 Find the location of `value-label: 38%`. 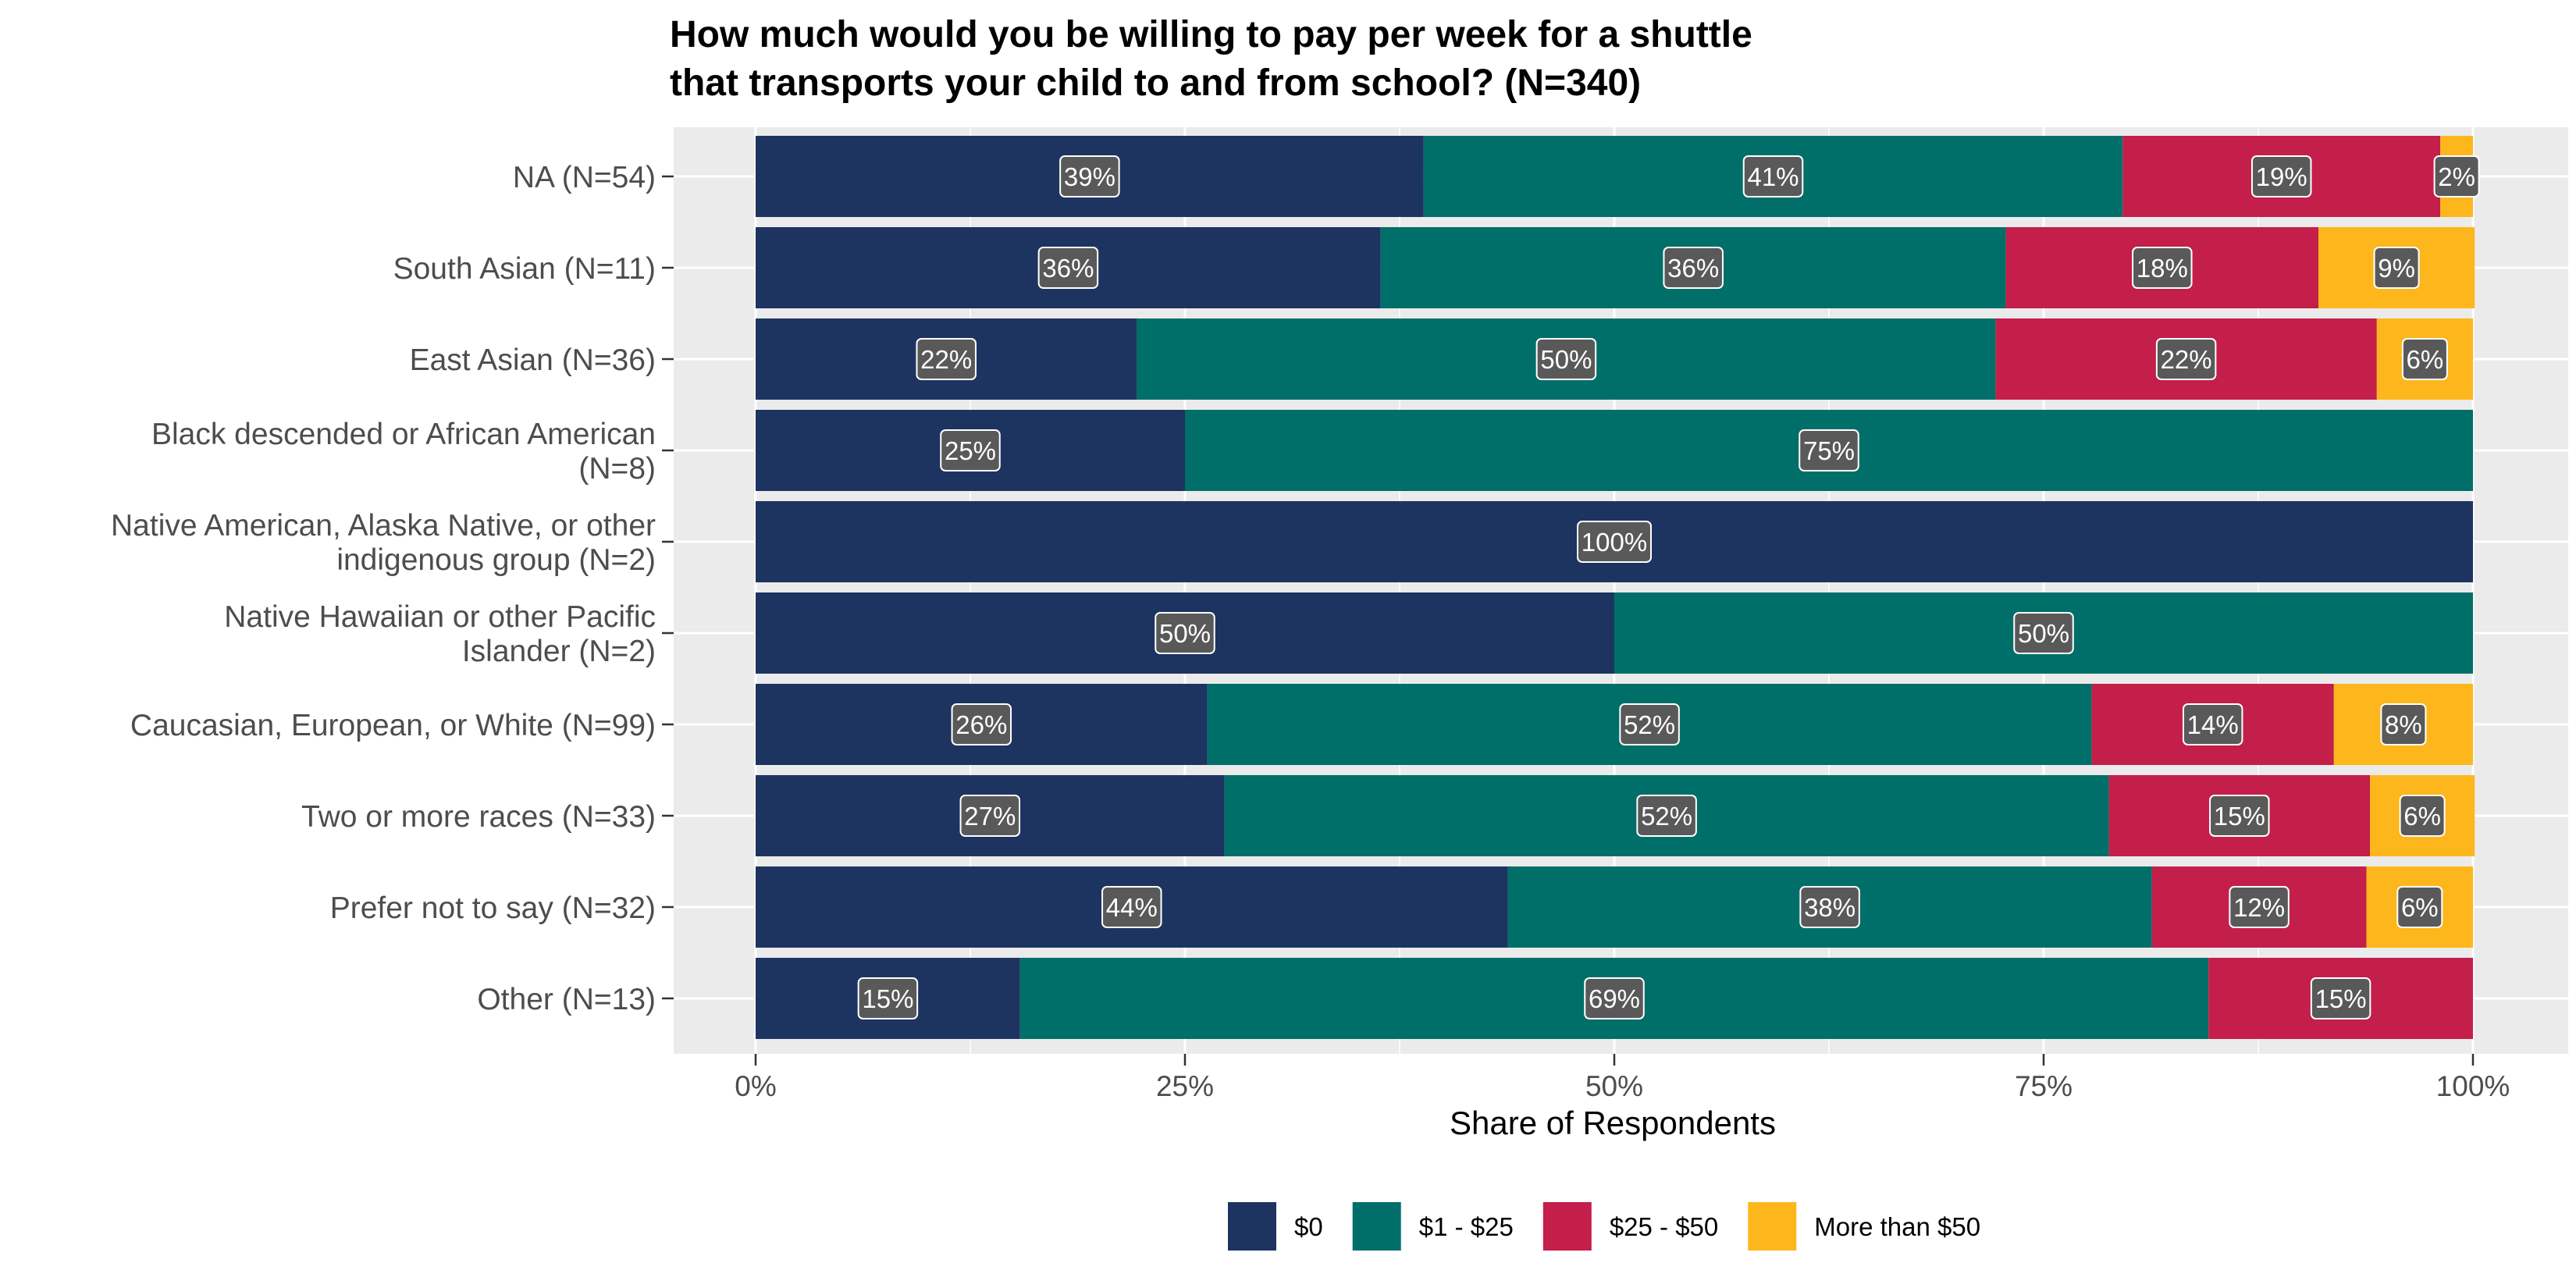

value-label: 38% is located at coordinates (1829, 907).